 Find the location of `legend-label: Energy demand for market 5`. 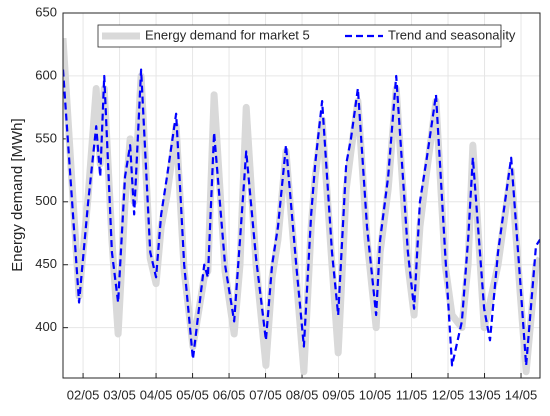

legend-label: Energy demand for market 5 is located at coordinates (227, 34).